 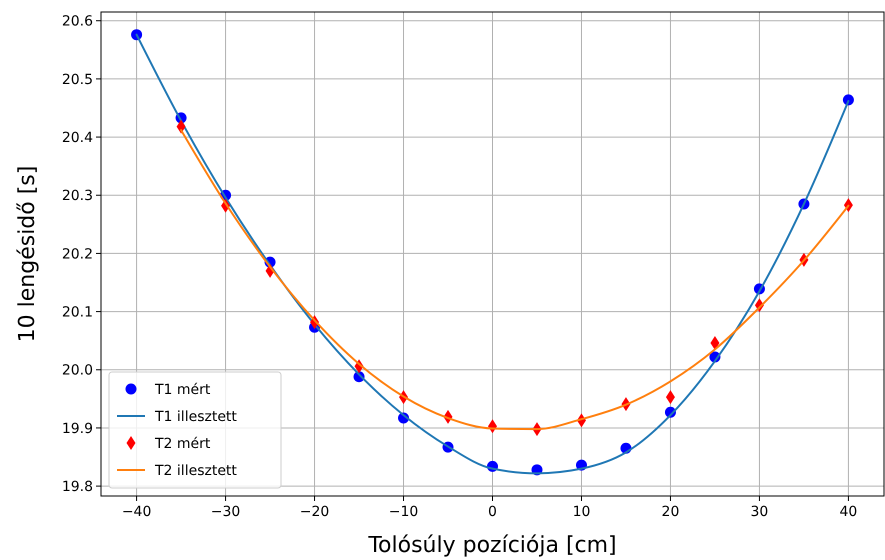 I want to click on legend-label: T2 illesztett, so click(x=196, y=470).